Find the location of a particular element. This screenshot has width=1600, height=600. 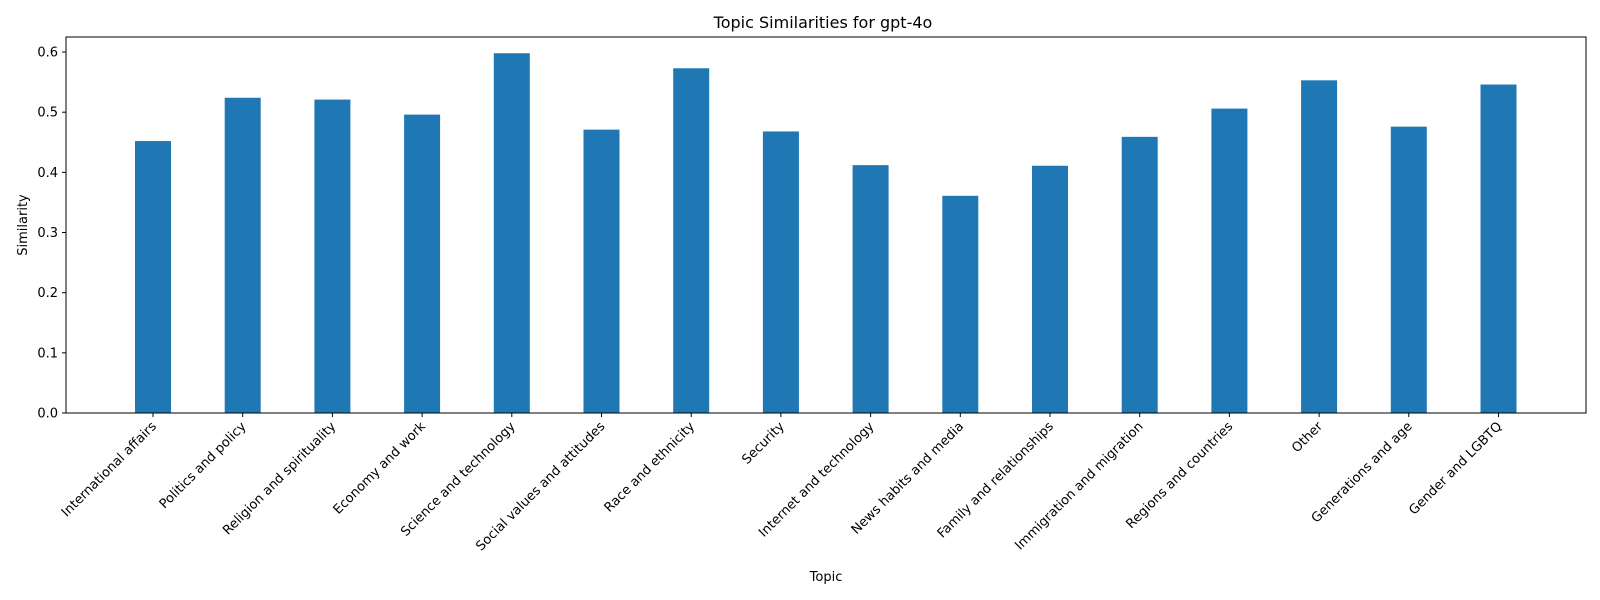

x-tick-label: Gender and LGBTQ is located at coordinates (1455, 468).